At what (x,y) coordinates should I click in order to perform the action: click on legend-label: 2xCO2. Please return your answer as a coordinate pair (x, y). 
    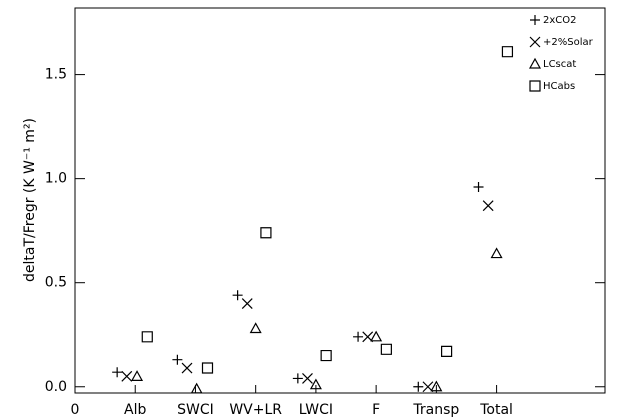
    Looking at the image, I should click on (560, 20).